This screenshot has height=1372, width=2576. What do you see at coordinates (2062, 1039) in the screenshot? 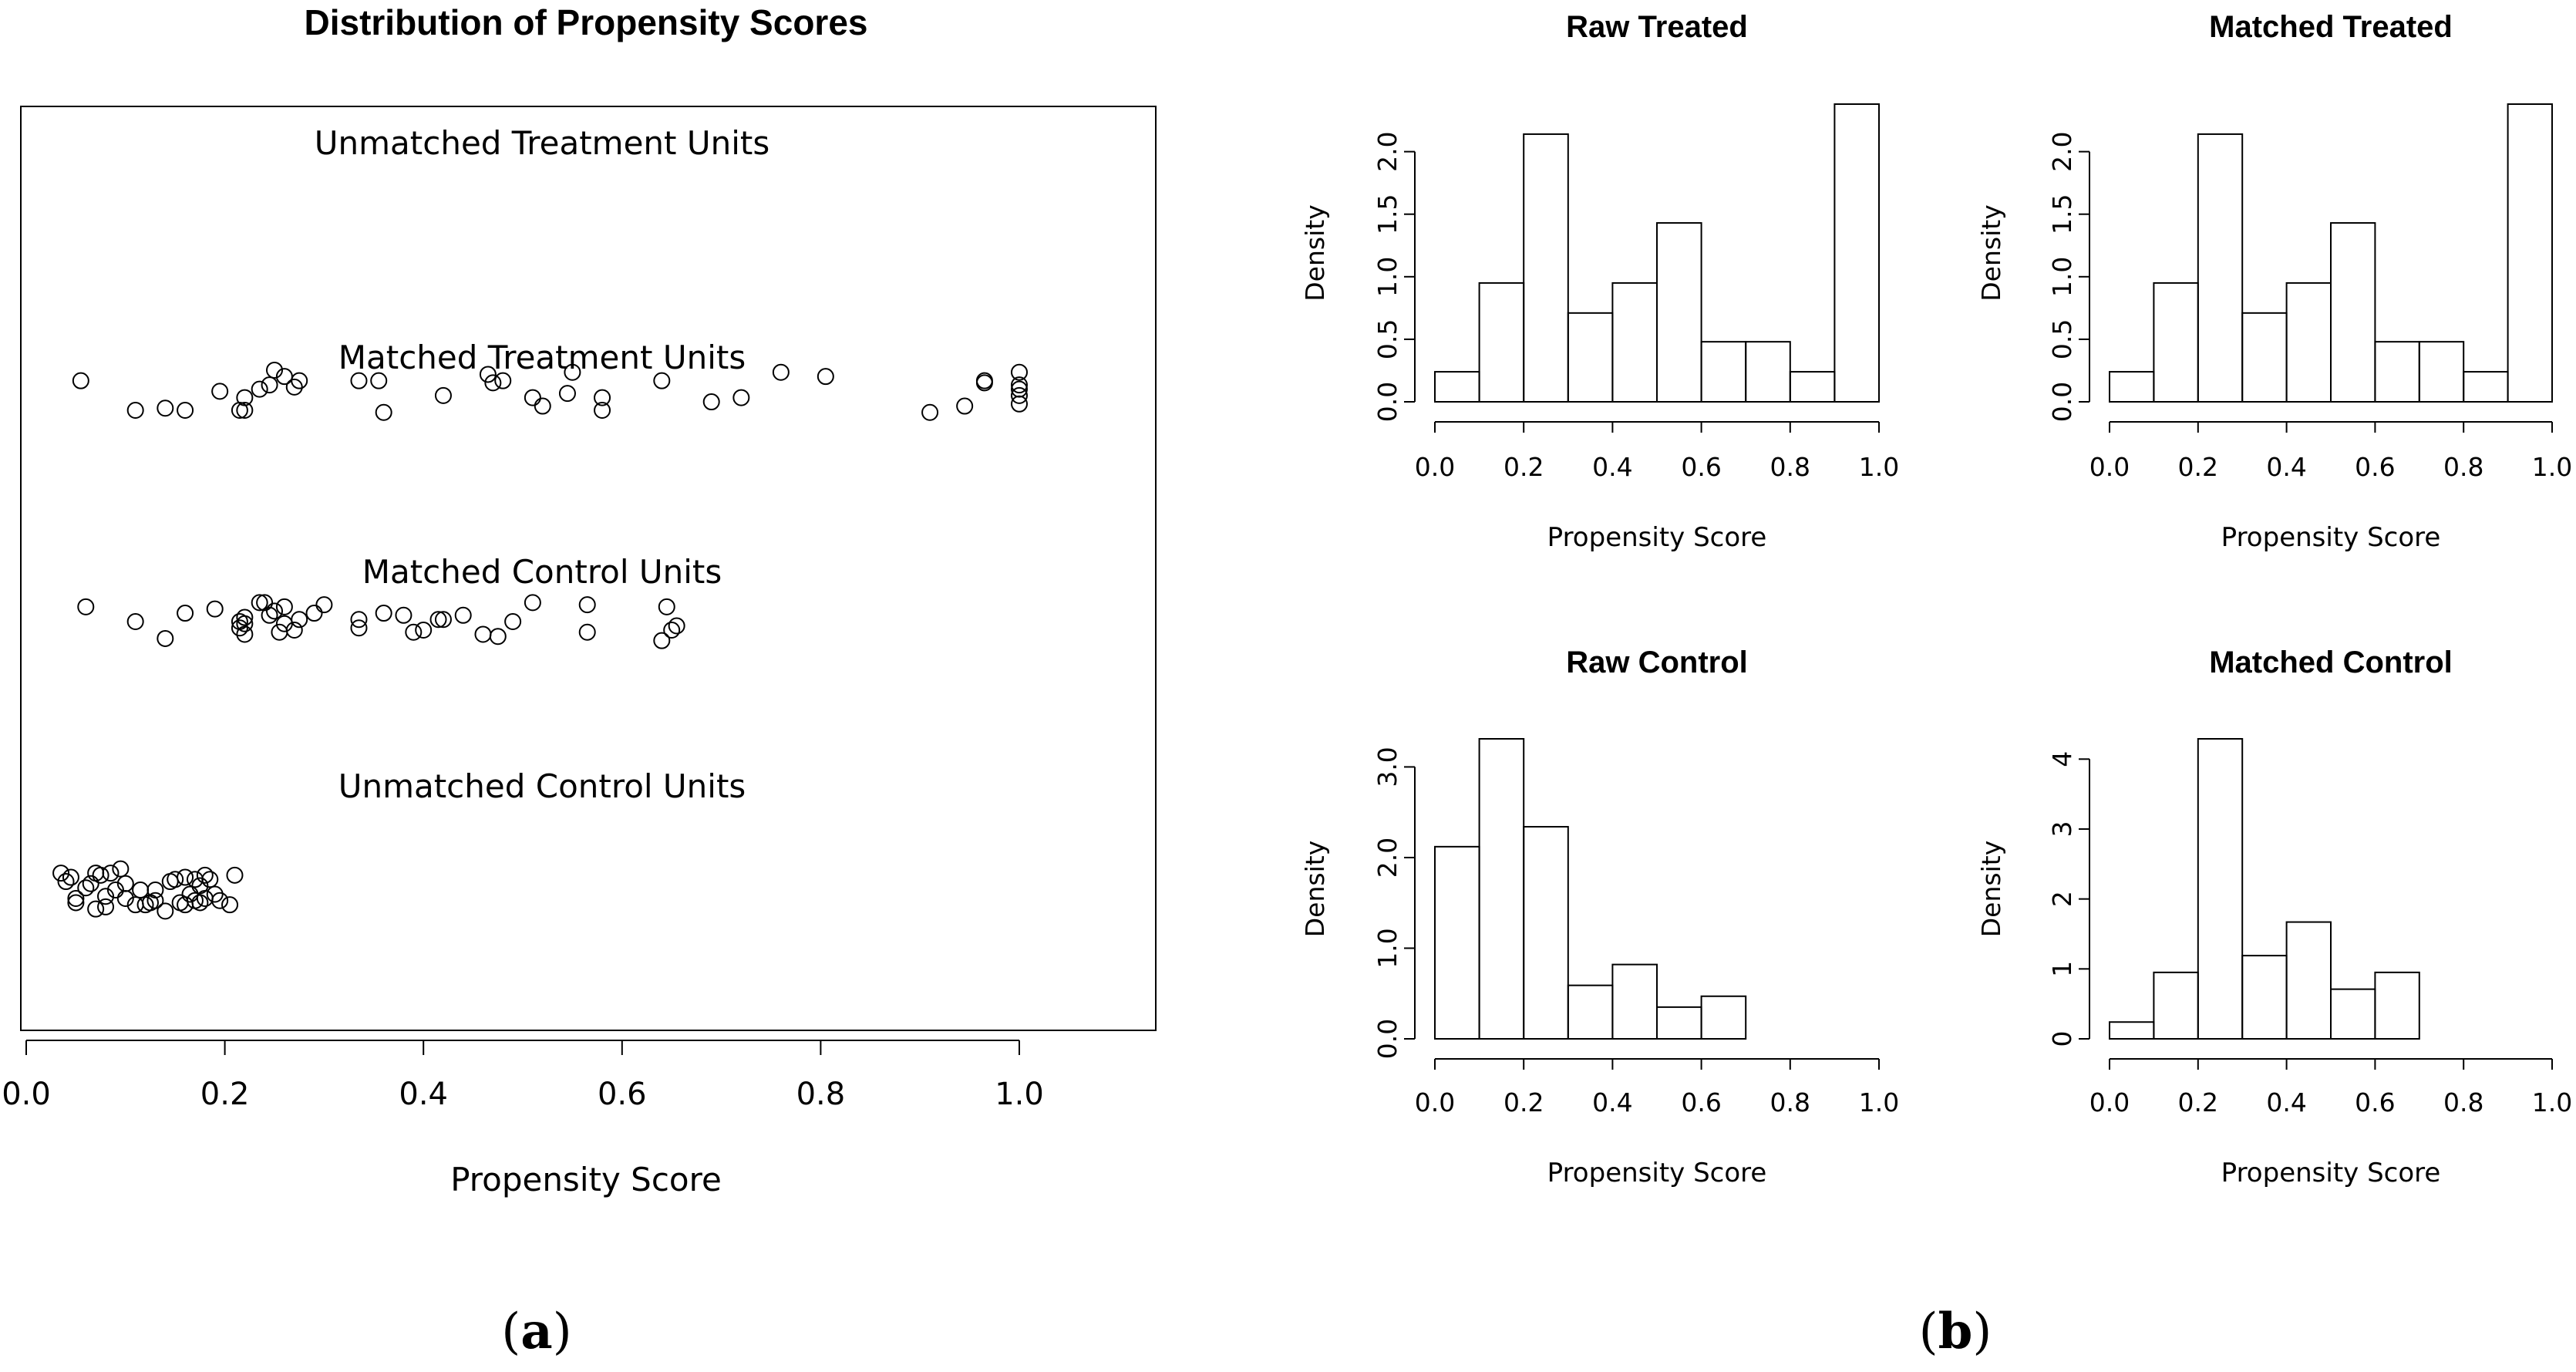
I see `y-tick-label: 0` at bounding box center [2062, 1039].